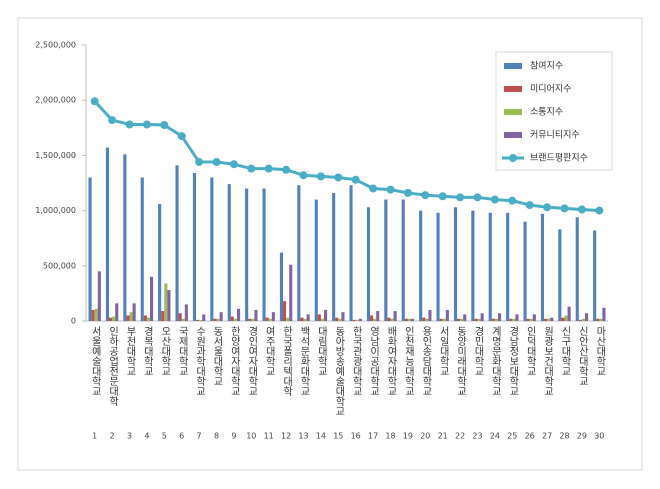 The image size is (660, 489). I want to click on x-tick-label: 계명문화대학교, so click(495, 361).